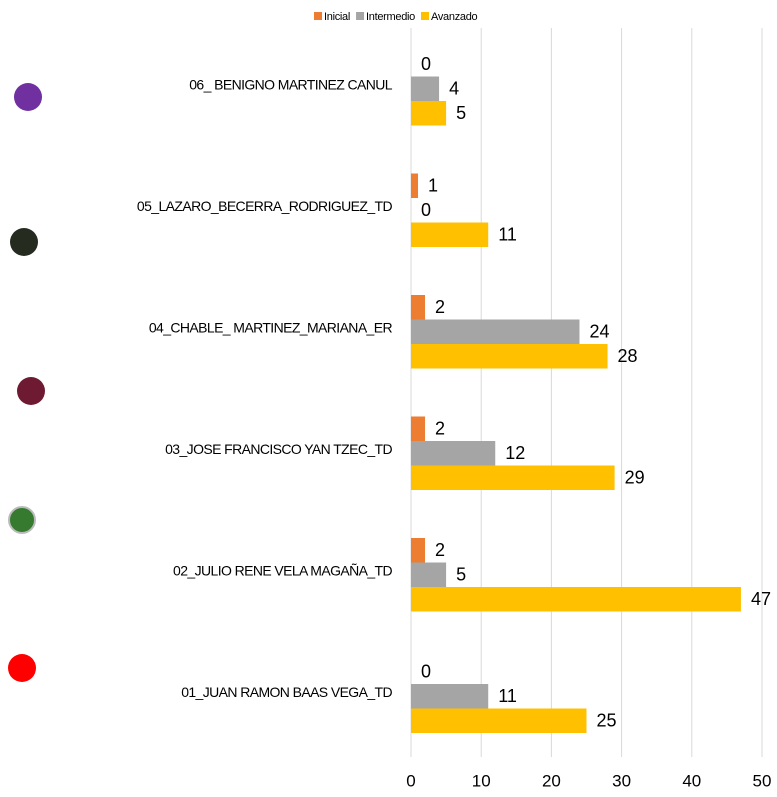  I want to click on data-label: 1, so click(433, 186).